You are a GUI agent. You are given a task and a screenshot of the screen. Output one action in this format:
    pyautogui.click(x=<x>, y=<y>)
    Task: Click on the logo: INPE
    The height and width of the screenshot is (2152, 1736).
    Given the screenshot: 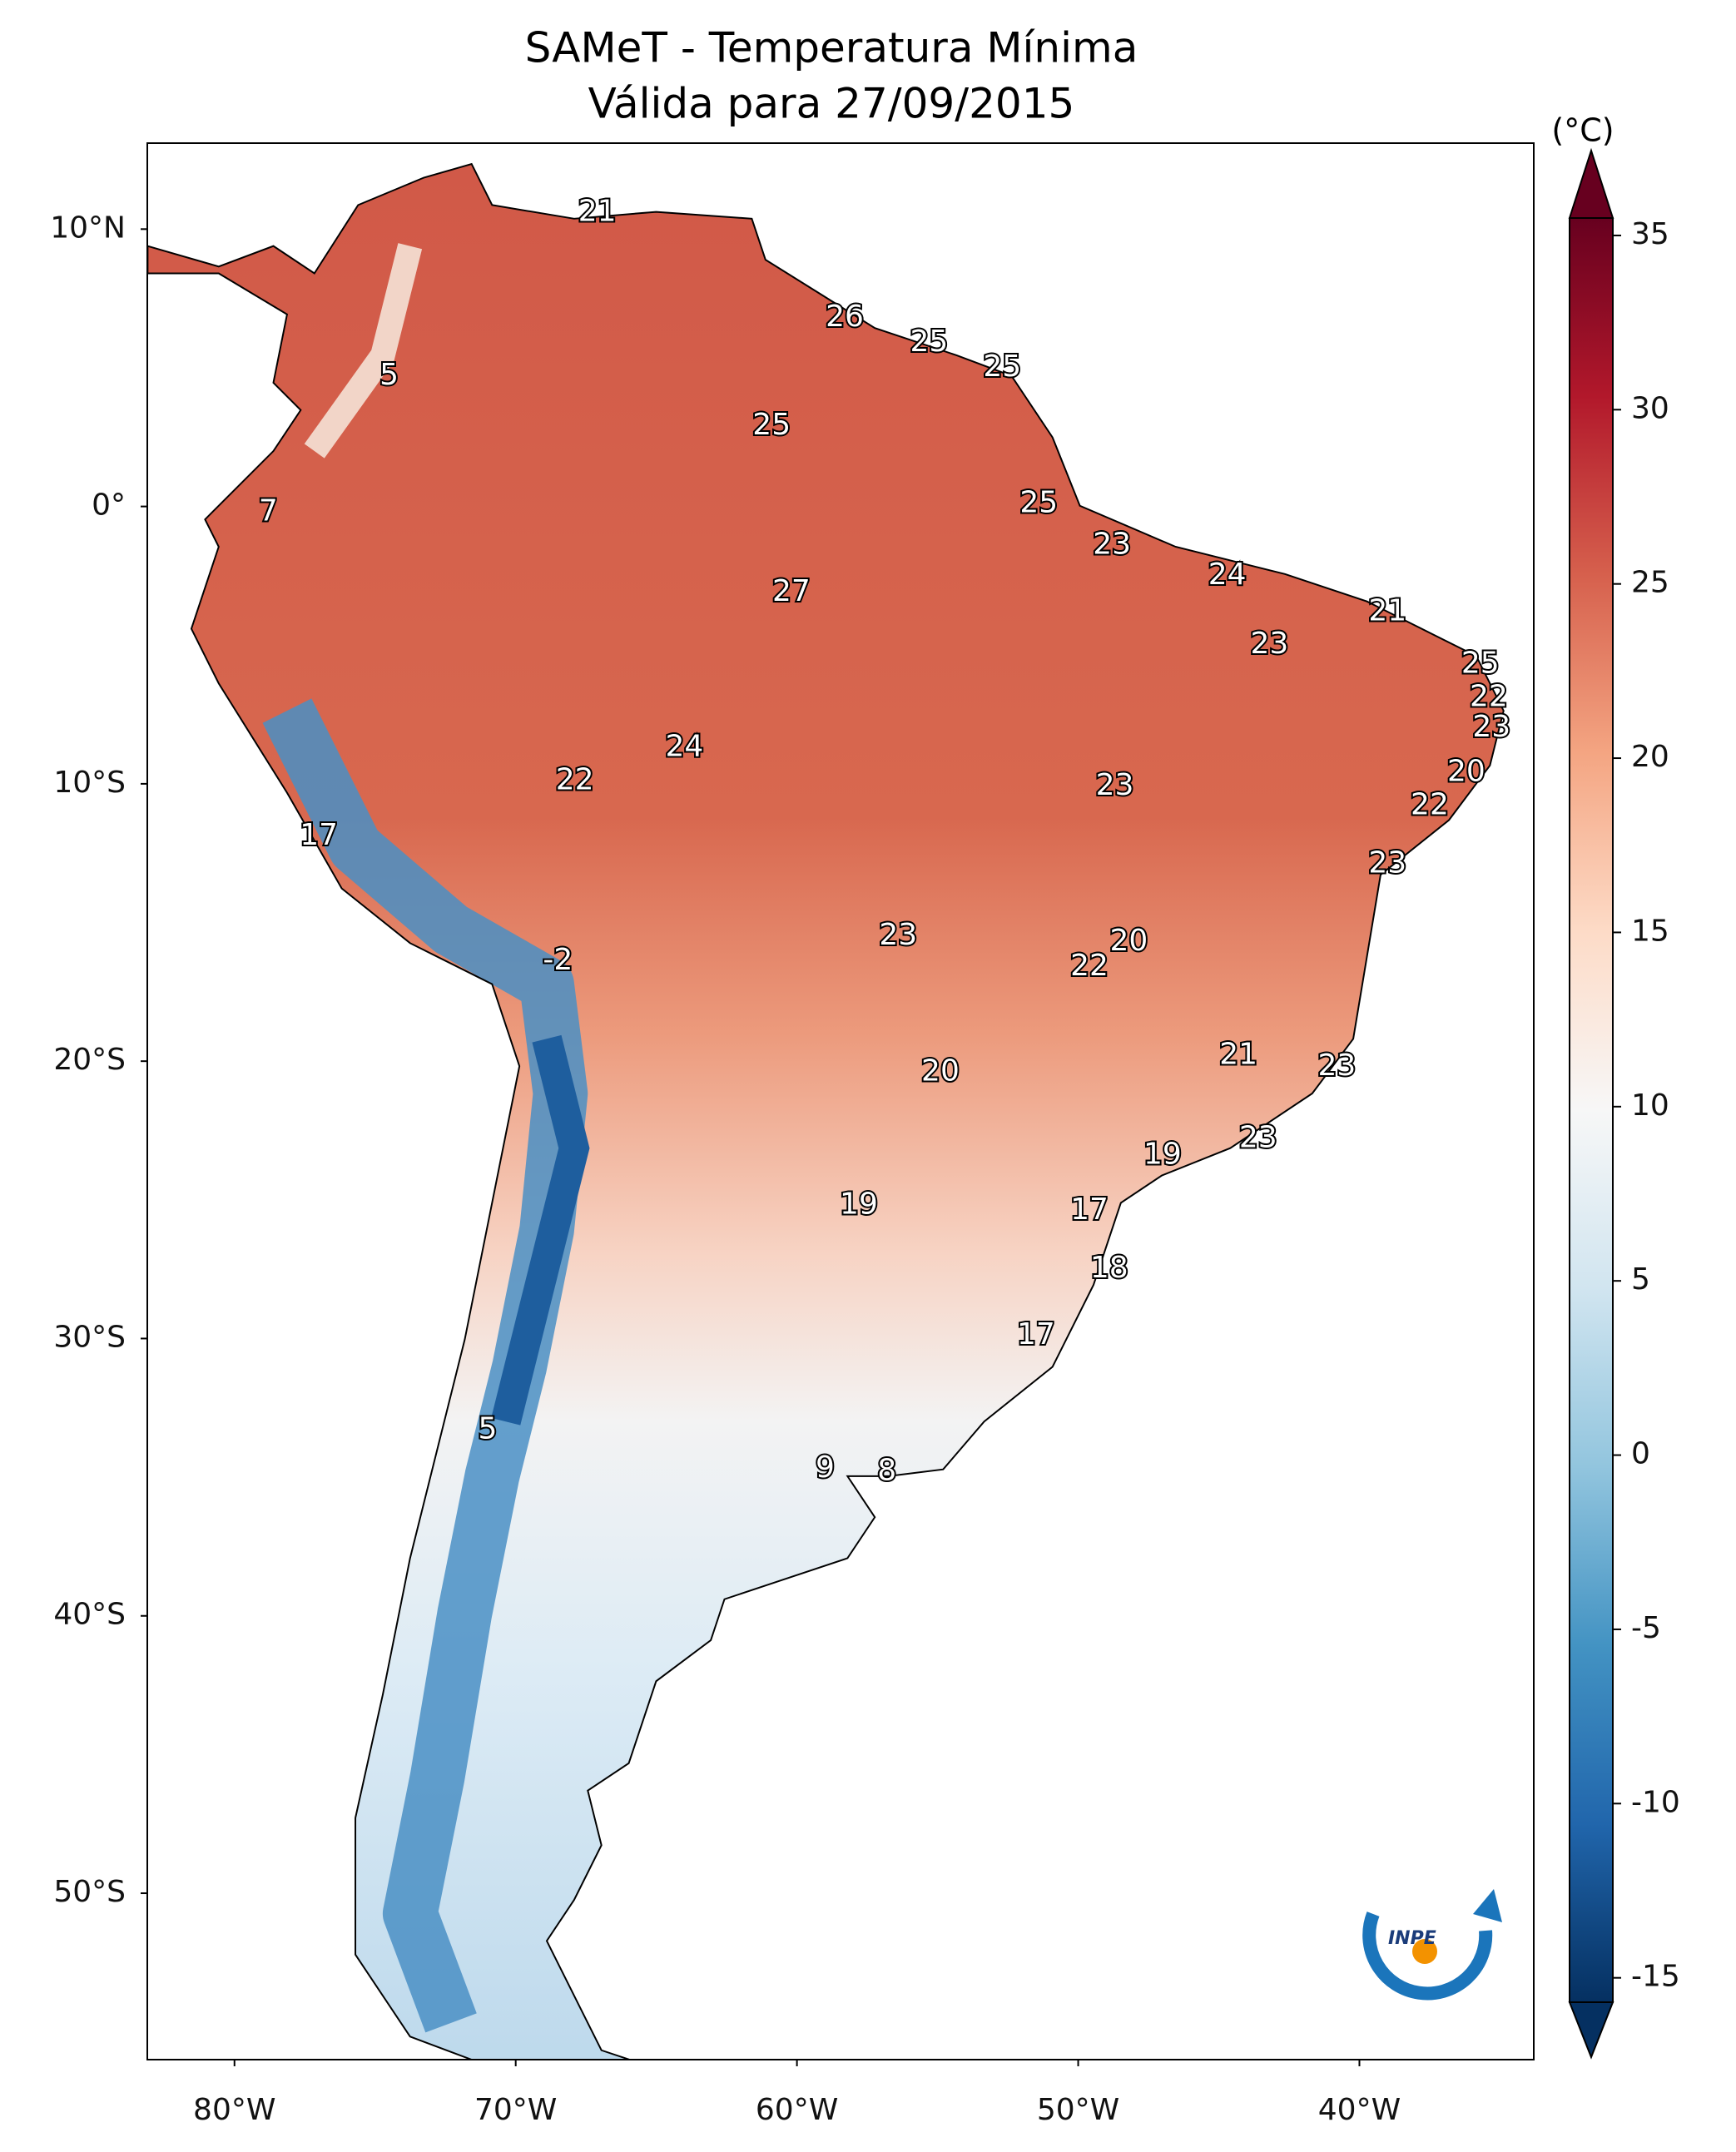 What is the action you would take?
    pyautogui.click(x=1432, y=1945)
    